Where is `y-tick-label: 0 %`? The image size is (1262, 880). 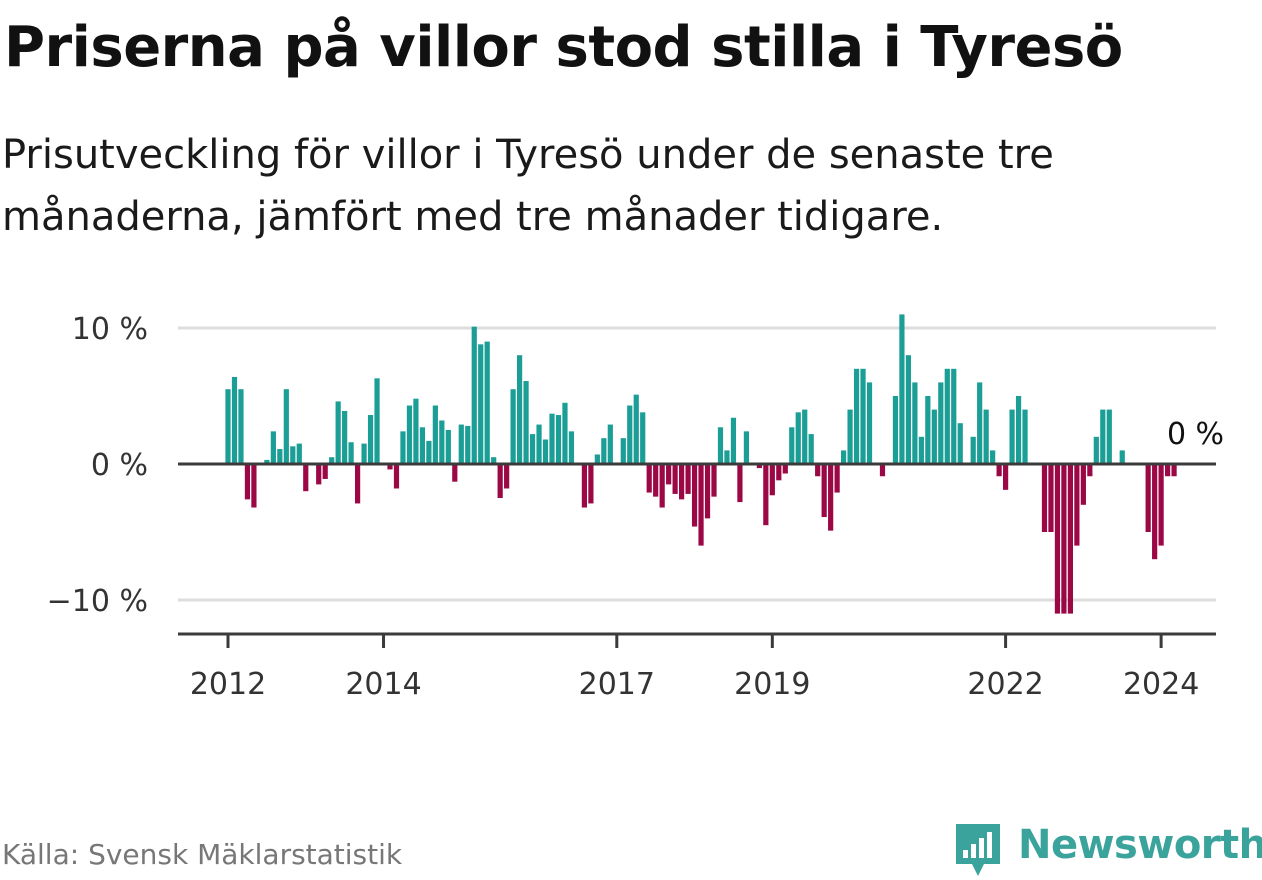
y-tick-label: 0 % is located at coordinates (119, 465).